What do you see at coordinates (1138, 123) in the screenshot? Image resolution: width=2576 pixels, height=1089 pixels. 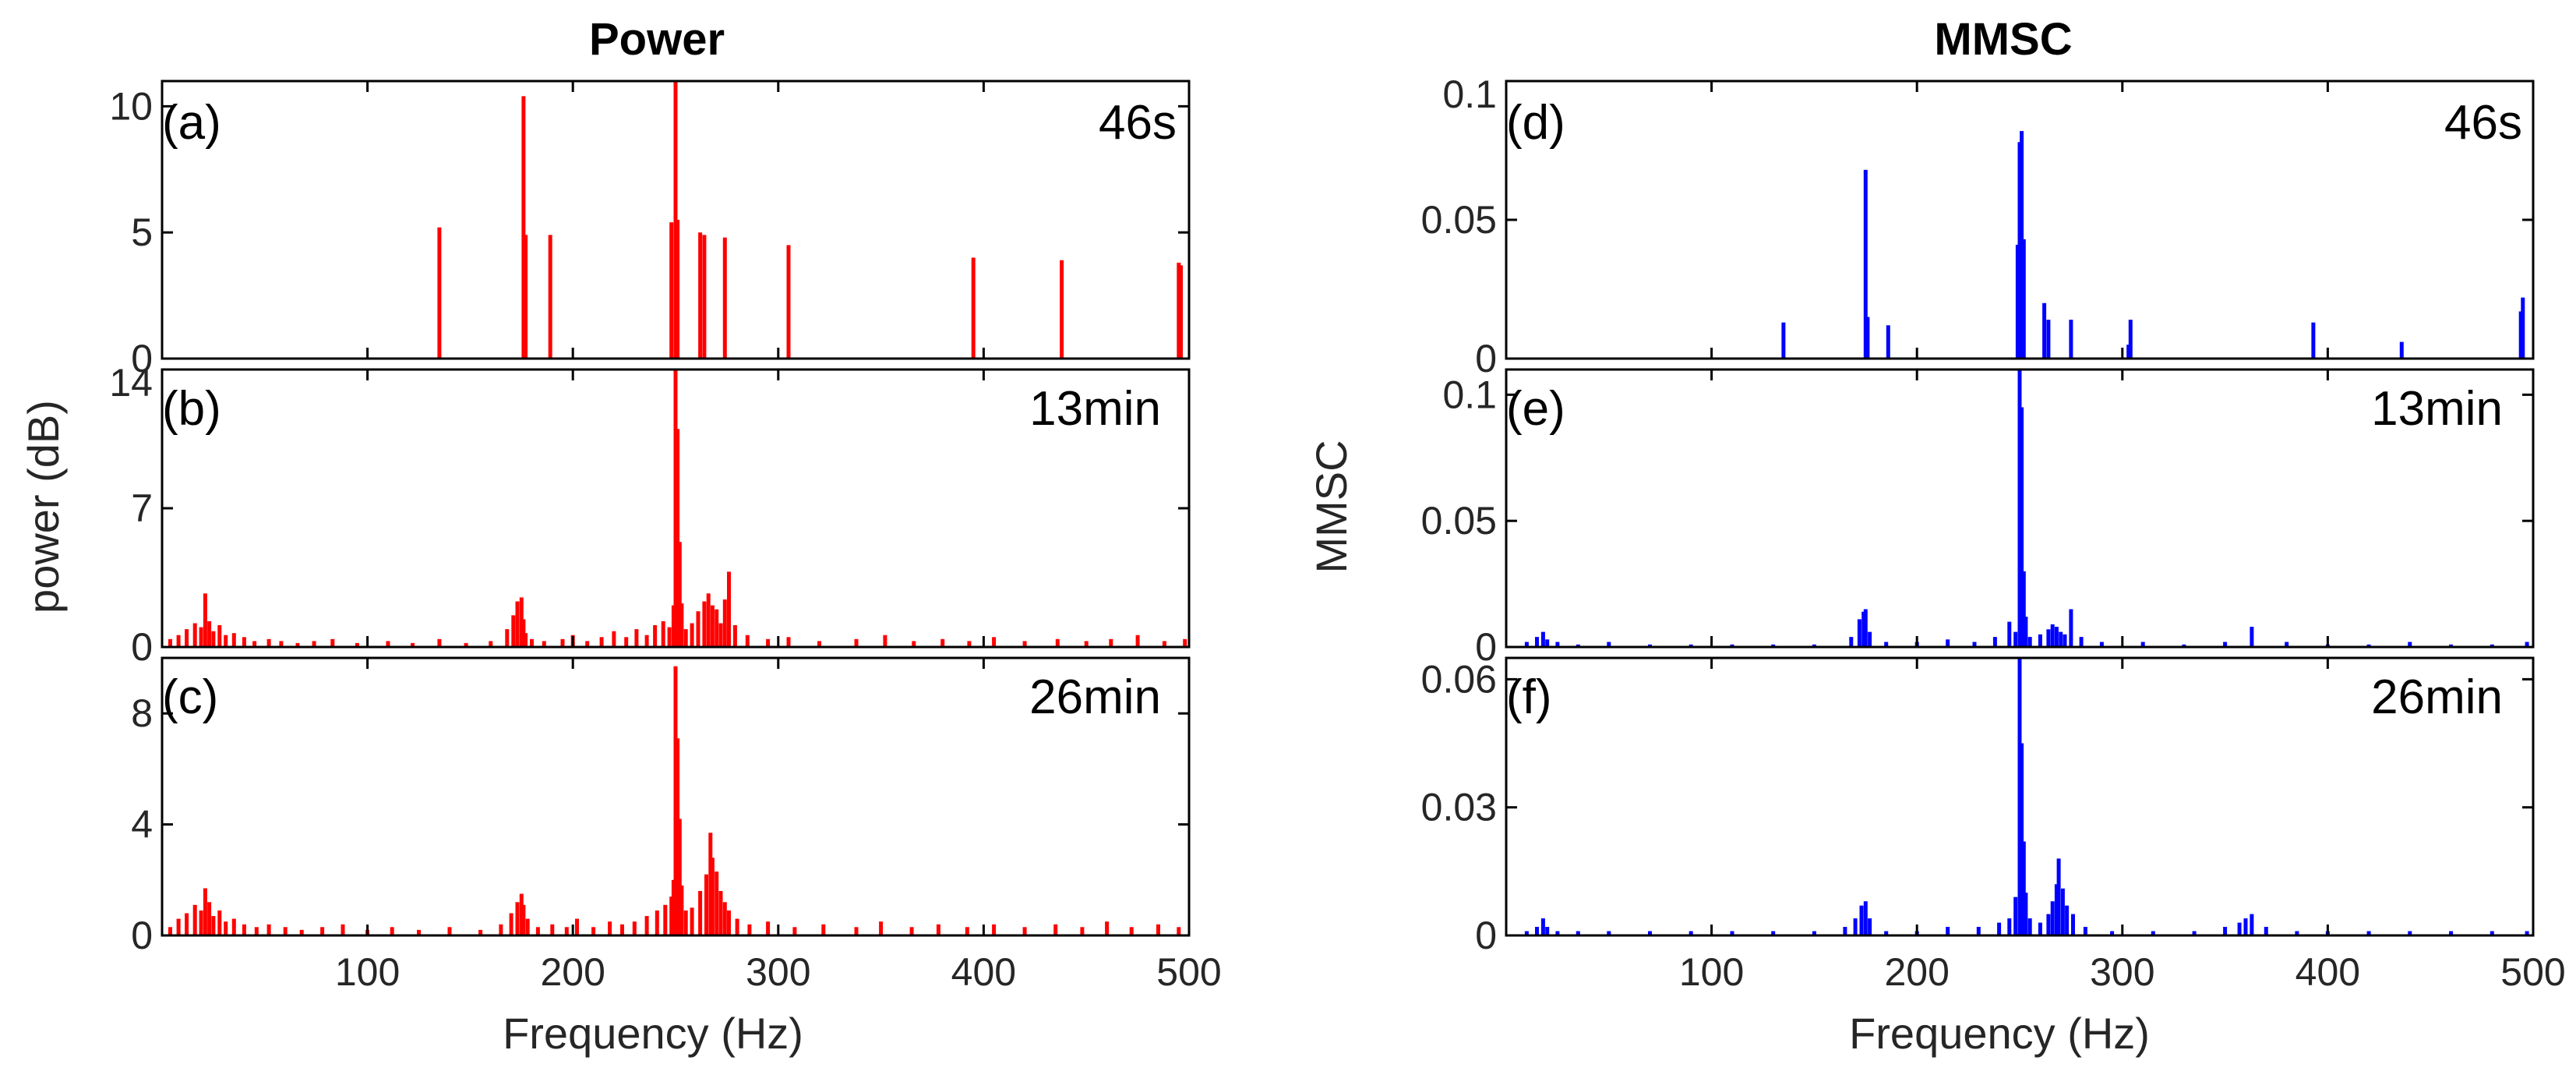 I see `panel-a-time-label: 46s` at bounding box center [1138, 123].